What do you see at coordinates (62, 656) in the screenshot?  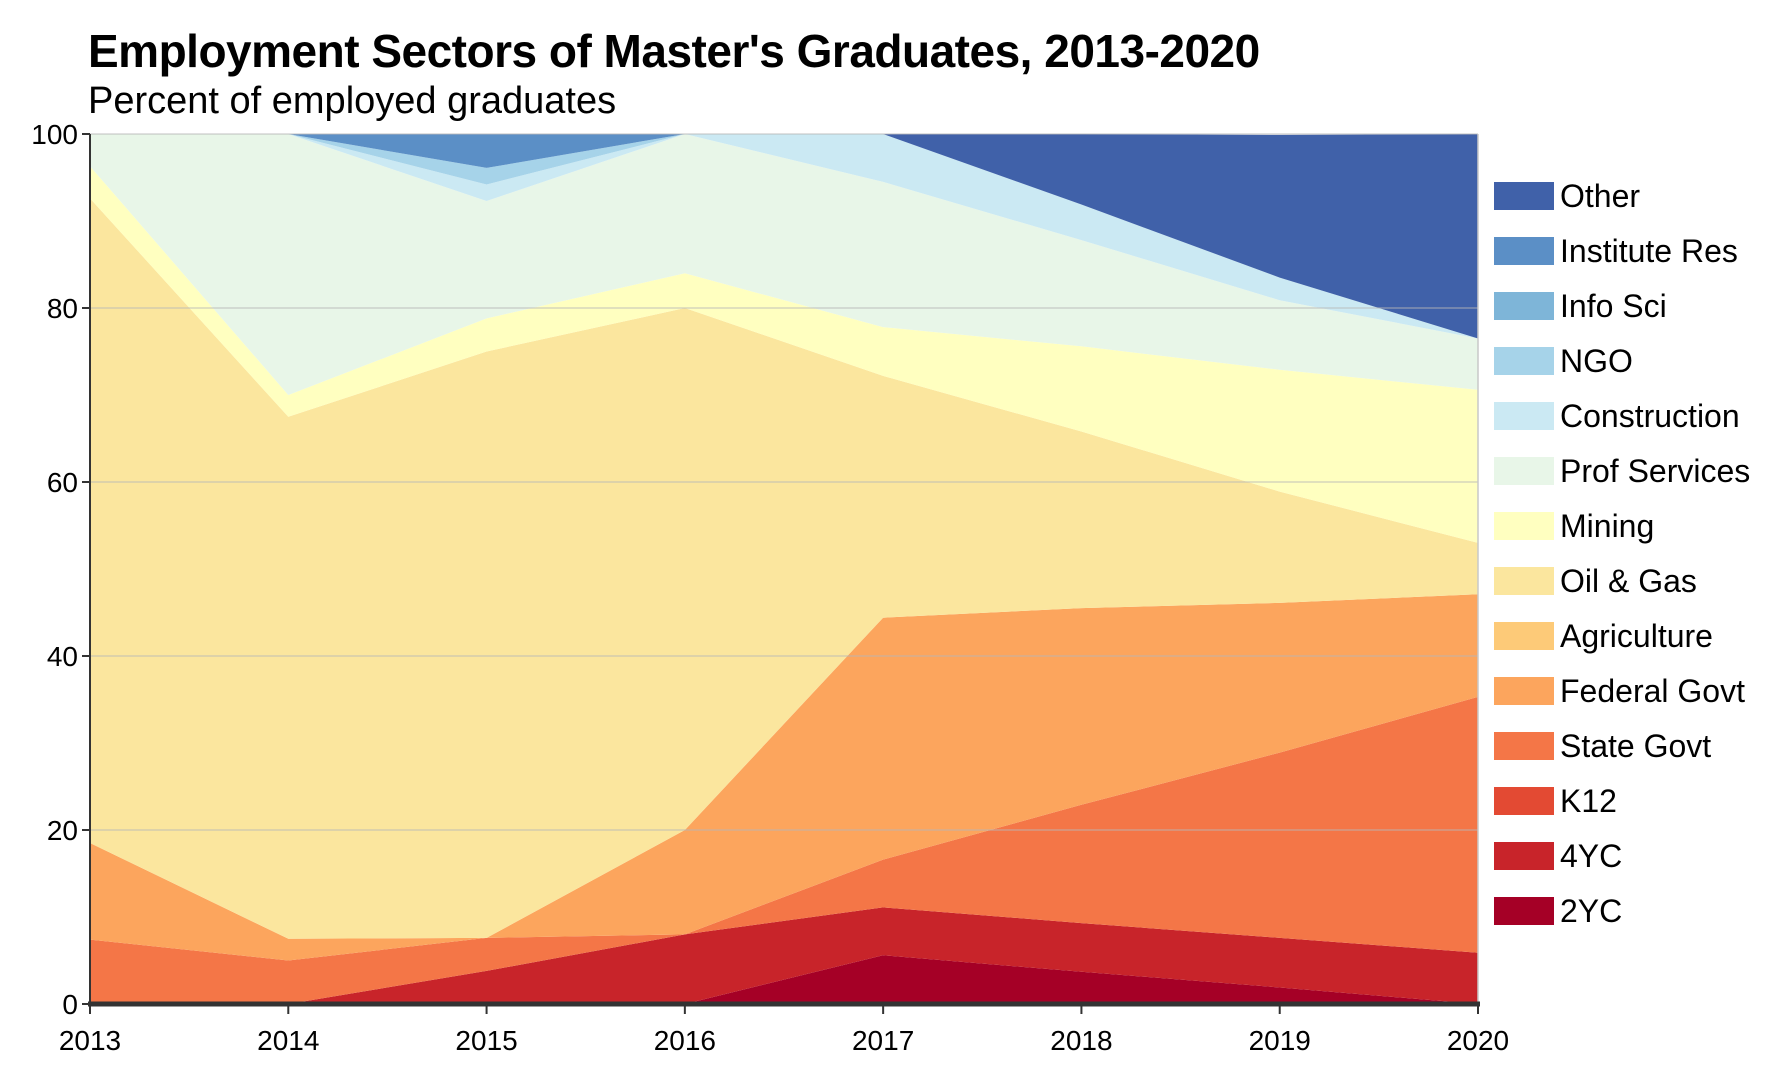 I see `y-tick-label-40: 40` at bounding box center [62, 656].